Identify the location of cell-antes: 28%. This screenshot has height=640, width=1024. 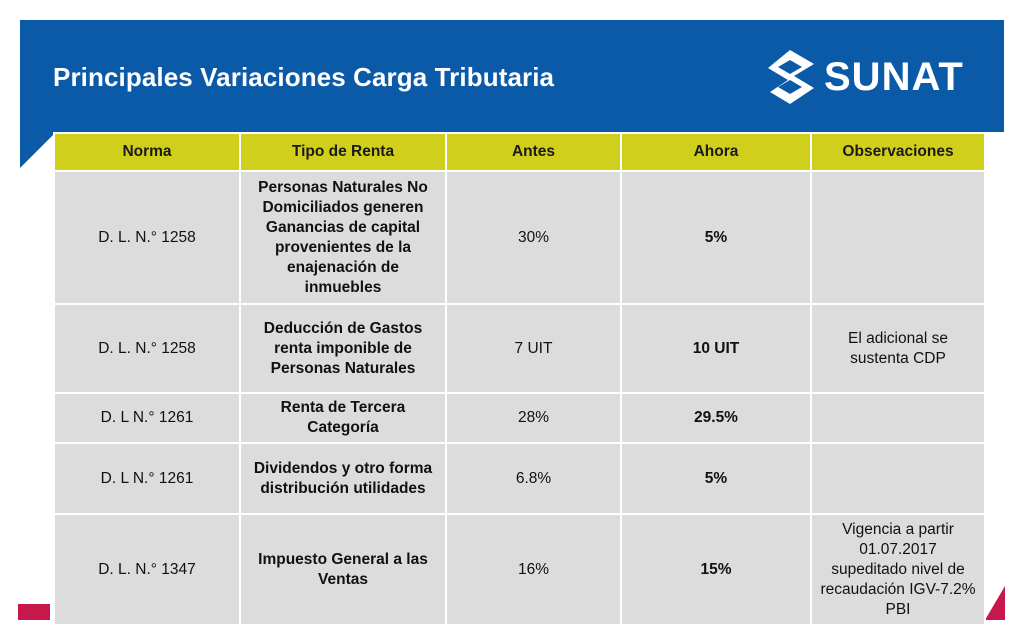
(533, 418).